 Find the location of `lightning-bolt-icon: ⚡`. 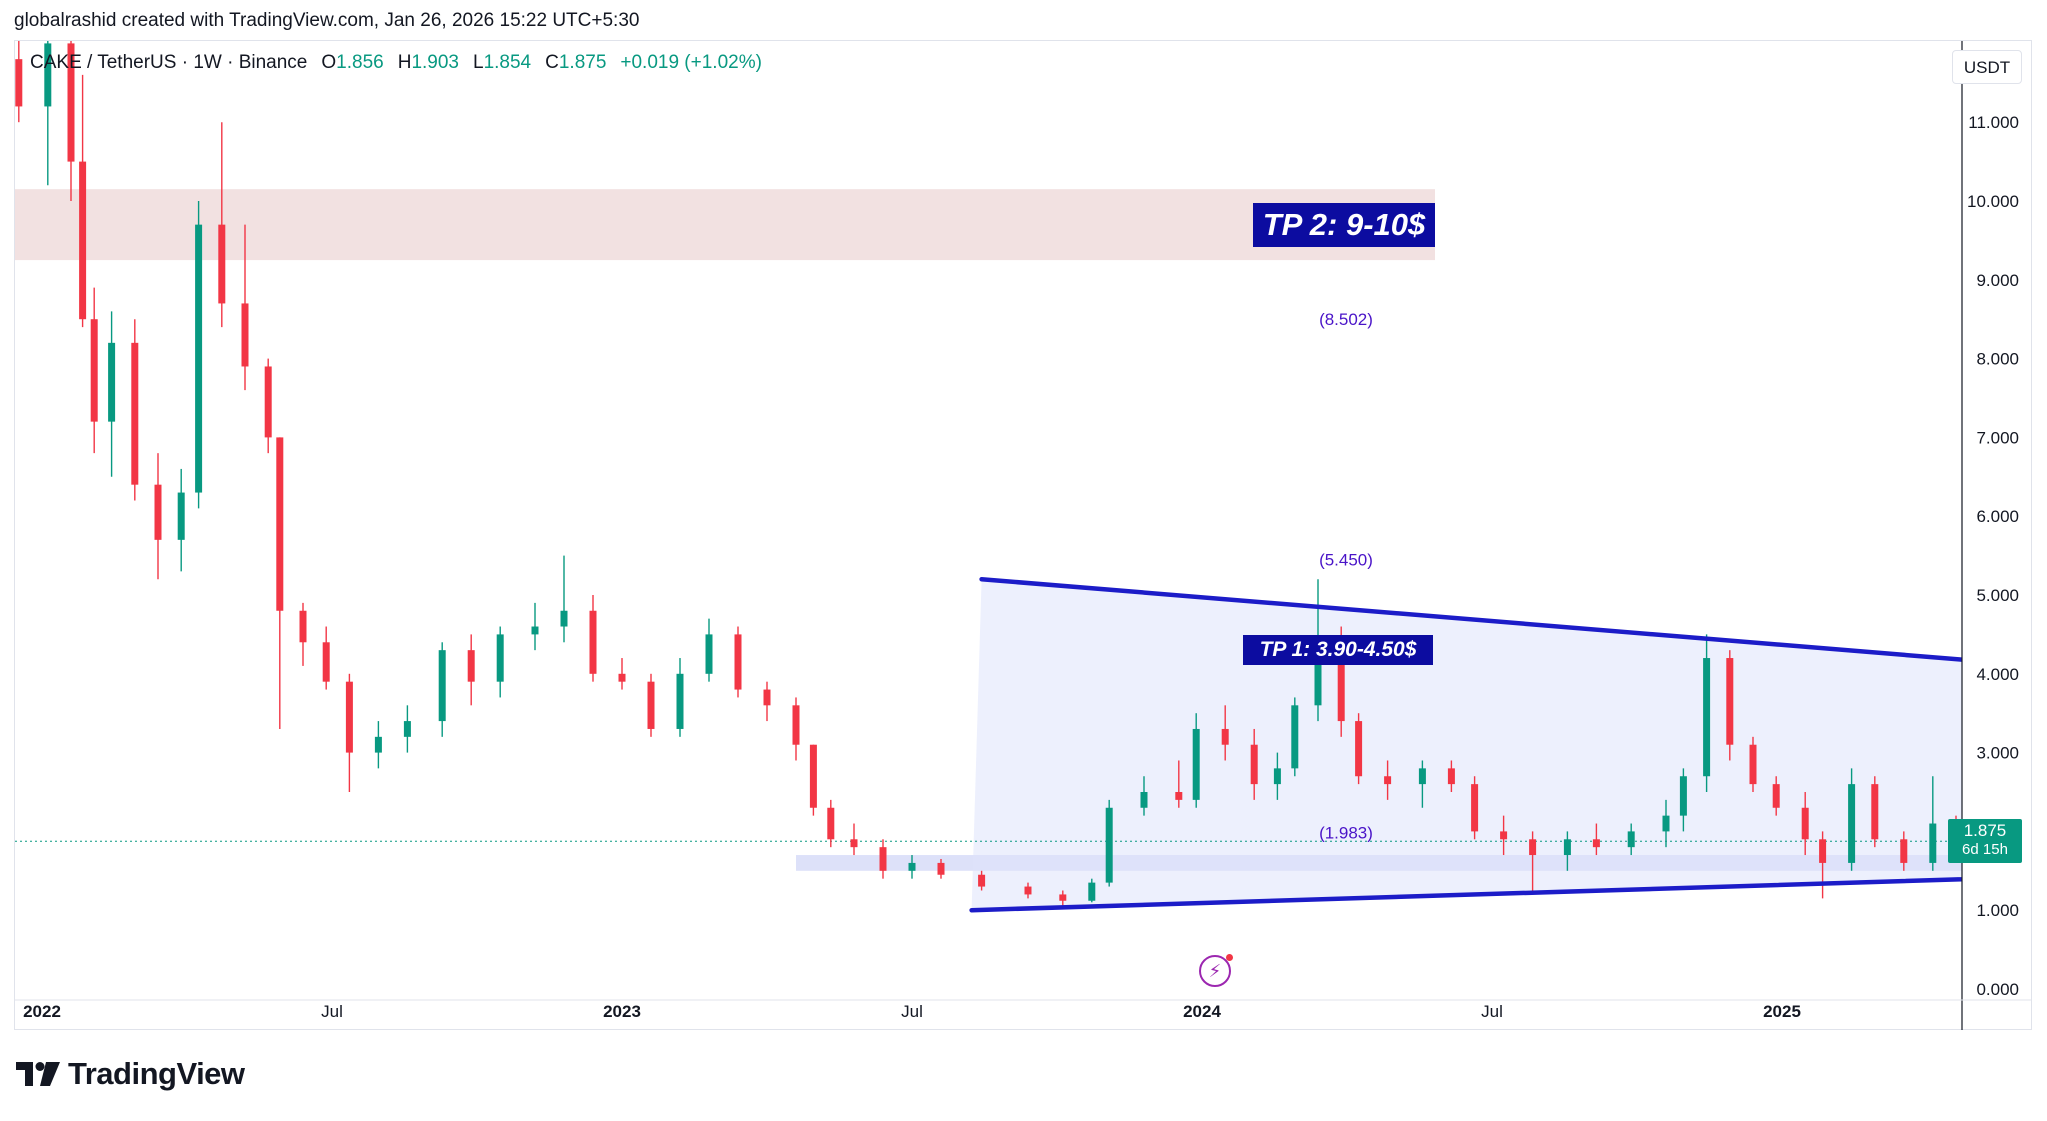

lightning-bolt-icon: ⚡ is located at coordinates (1216, 970).